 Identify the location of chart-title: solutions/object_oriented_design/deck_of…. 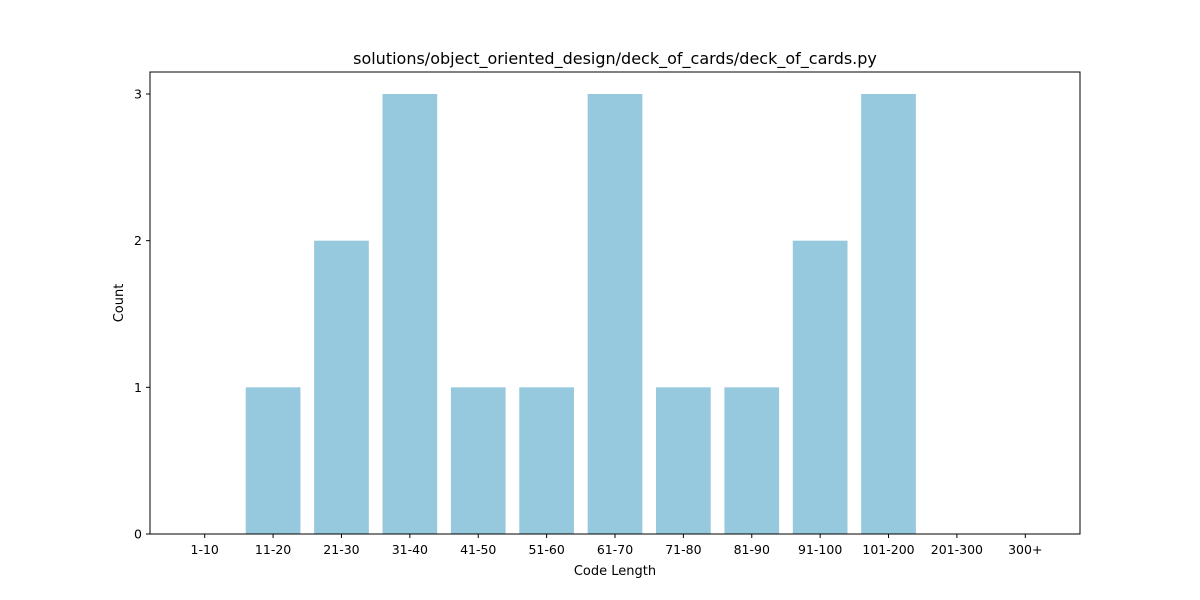
(615, 59).